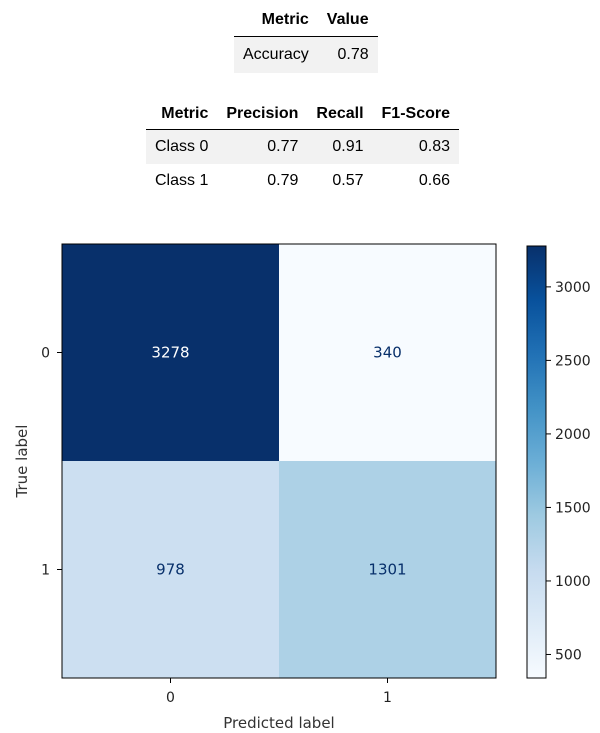  Describe the element at coordinates (568, 655) in the screenshot. I see `colorbar-tick-label-0: 500` at that location.